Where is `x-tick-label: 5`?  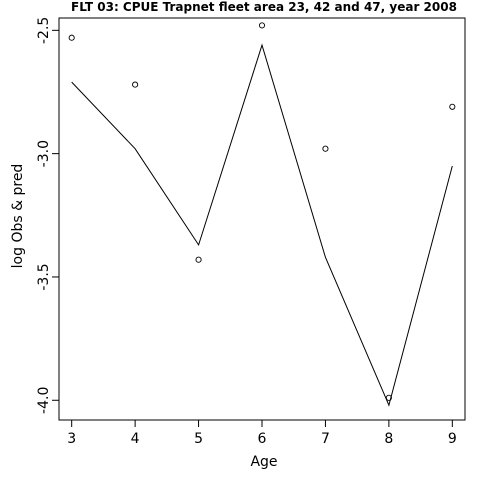
x-tick-label: 5 is located at coordinates (198, 439).